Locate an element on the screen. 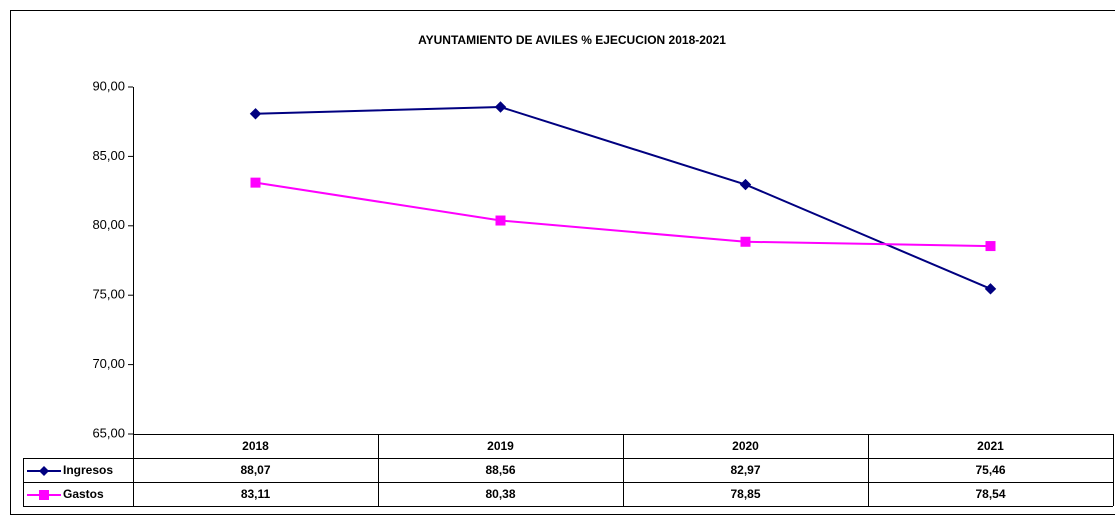 This screenshot has width=1115, height=518. y-tick-label: 90,00 is located at coordinates (108, 85).